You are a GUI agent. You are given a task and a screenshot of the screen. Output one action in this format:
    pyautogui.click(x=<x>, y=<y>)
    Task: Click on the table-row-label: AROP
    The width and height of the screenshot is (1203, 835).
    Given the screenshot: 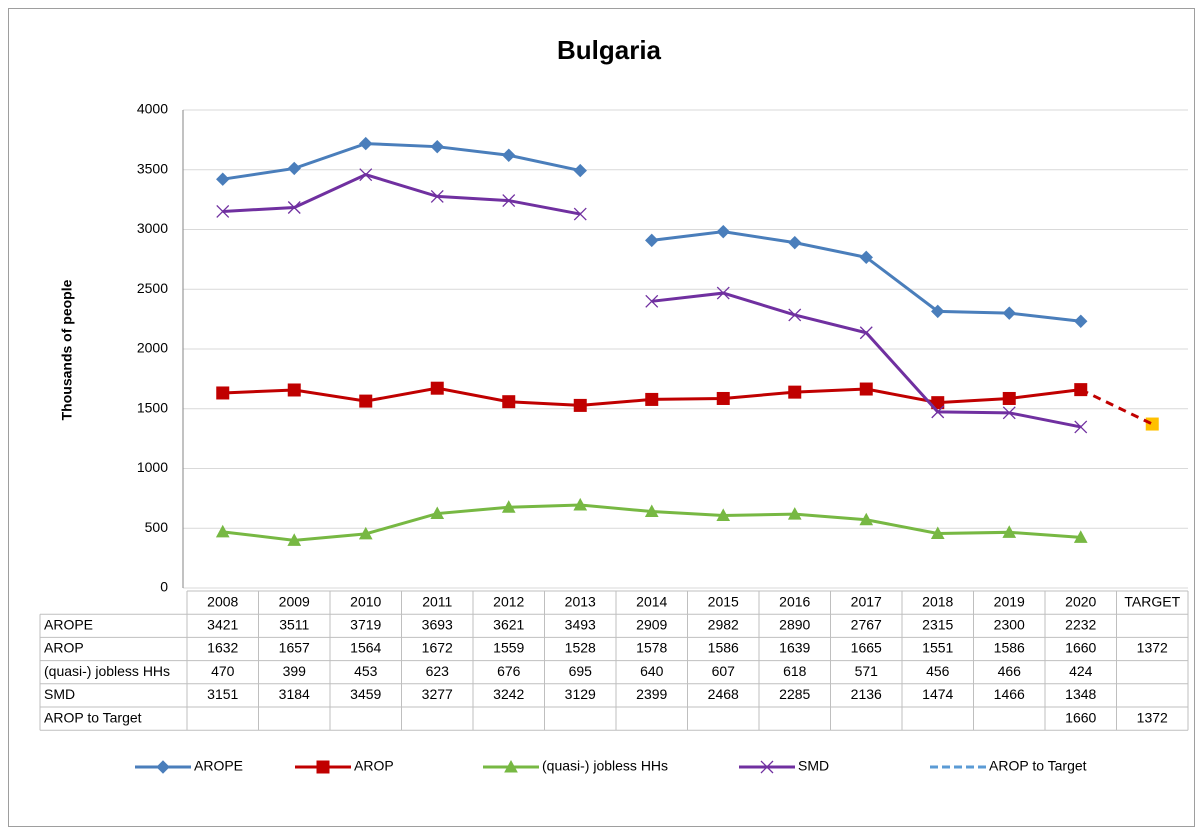 What is the action you would take?
    pyautogui.click(x=64, y=648)
    